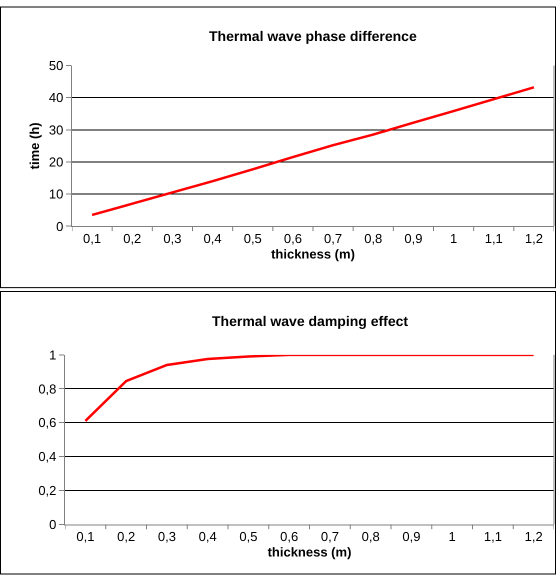 Image resolution: width=556 pixels, height=583 pixels. I want to click on y-tick-label: 20, so click(56, 162).